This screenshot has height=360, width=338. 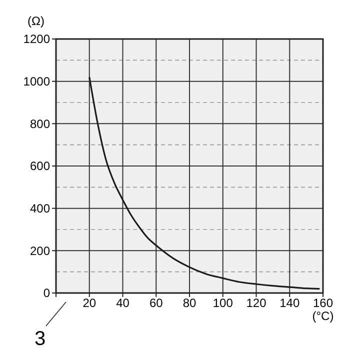 What do you see at coordinates (256, 303) in the screenshot?
I see `x-tick-label: 120` at bounding box center [256, 303].